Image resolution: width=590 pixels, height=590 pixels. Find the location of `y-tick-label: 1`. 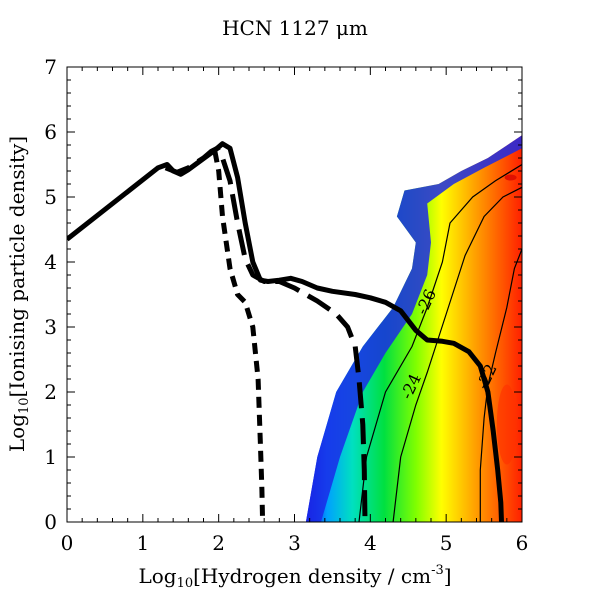

y-tick-label: 1 is located at coordinates (50, 457).